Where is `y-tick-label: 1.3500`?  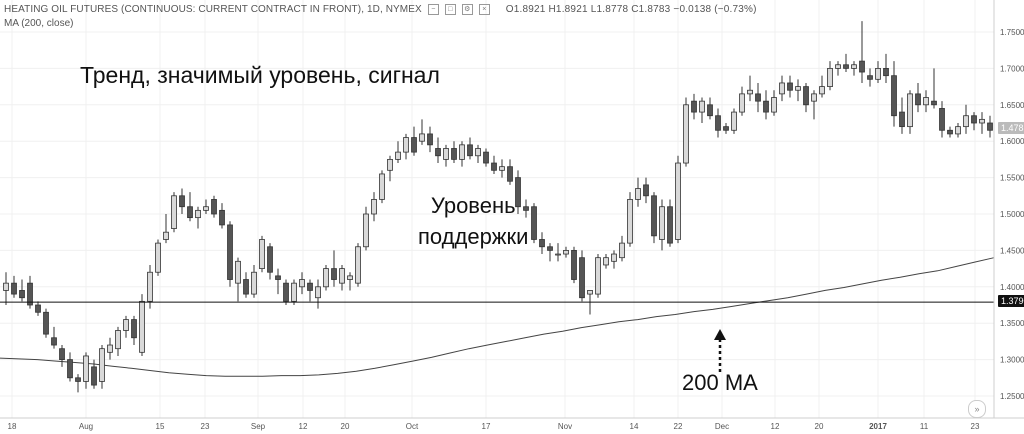
y-tick-label: 1.3500 is located at coordinates (1012, 323).